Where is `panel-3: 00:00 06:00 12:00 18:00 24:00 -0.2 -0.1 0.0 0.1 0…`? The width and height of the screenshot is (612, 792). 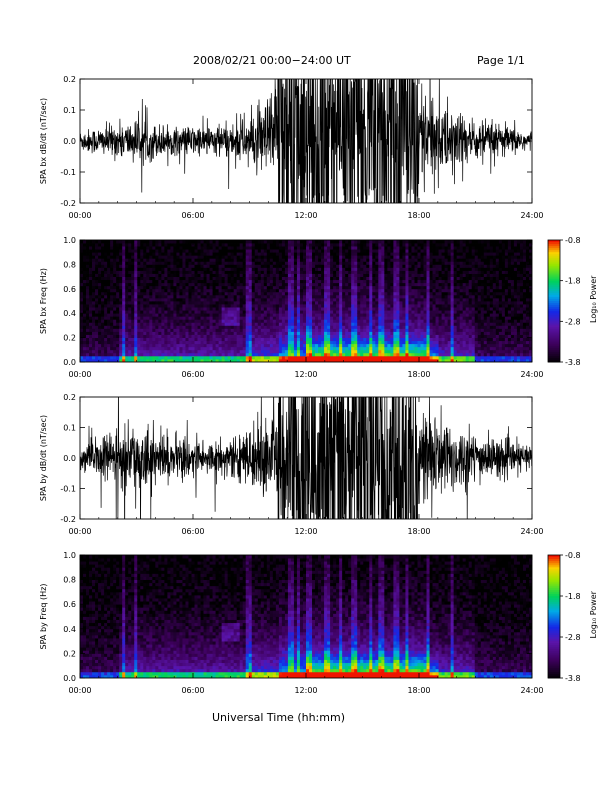
panel-3: 00:00 06:00 12:00 18:00 24:00 -0.2 -0.1 0.0 0.1 0… is located at coordinates (291, 464).